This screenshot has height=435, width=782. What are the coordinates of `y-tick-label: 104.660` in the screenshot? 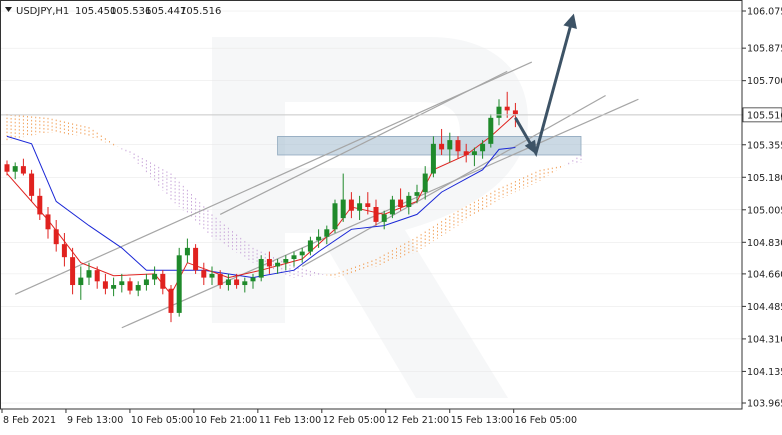 It's located at (764, 274).